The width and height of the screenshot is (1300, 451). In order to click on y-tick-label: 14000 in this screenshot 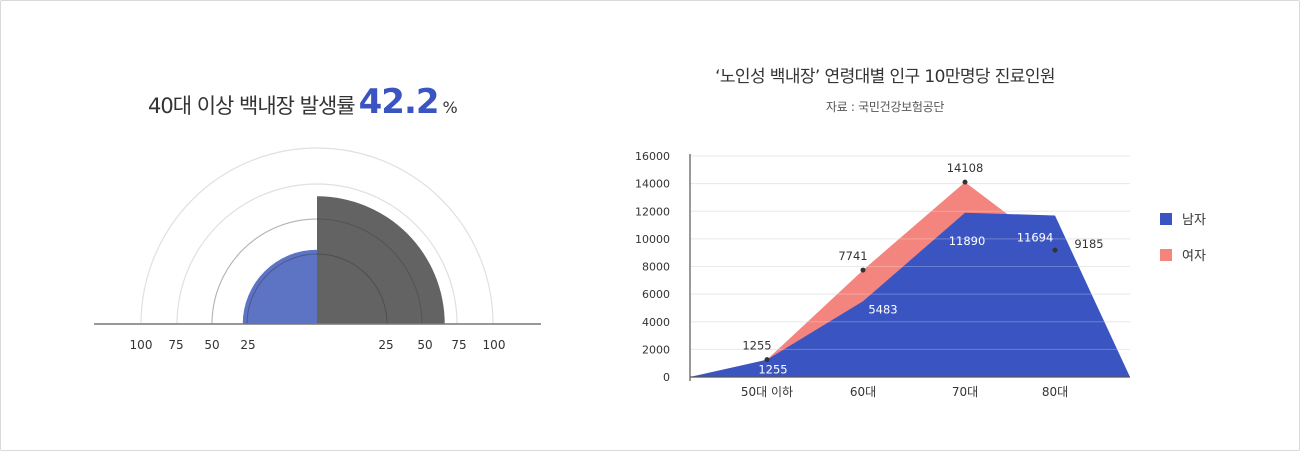, I will do `click(652, 184)`.